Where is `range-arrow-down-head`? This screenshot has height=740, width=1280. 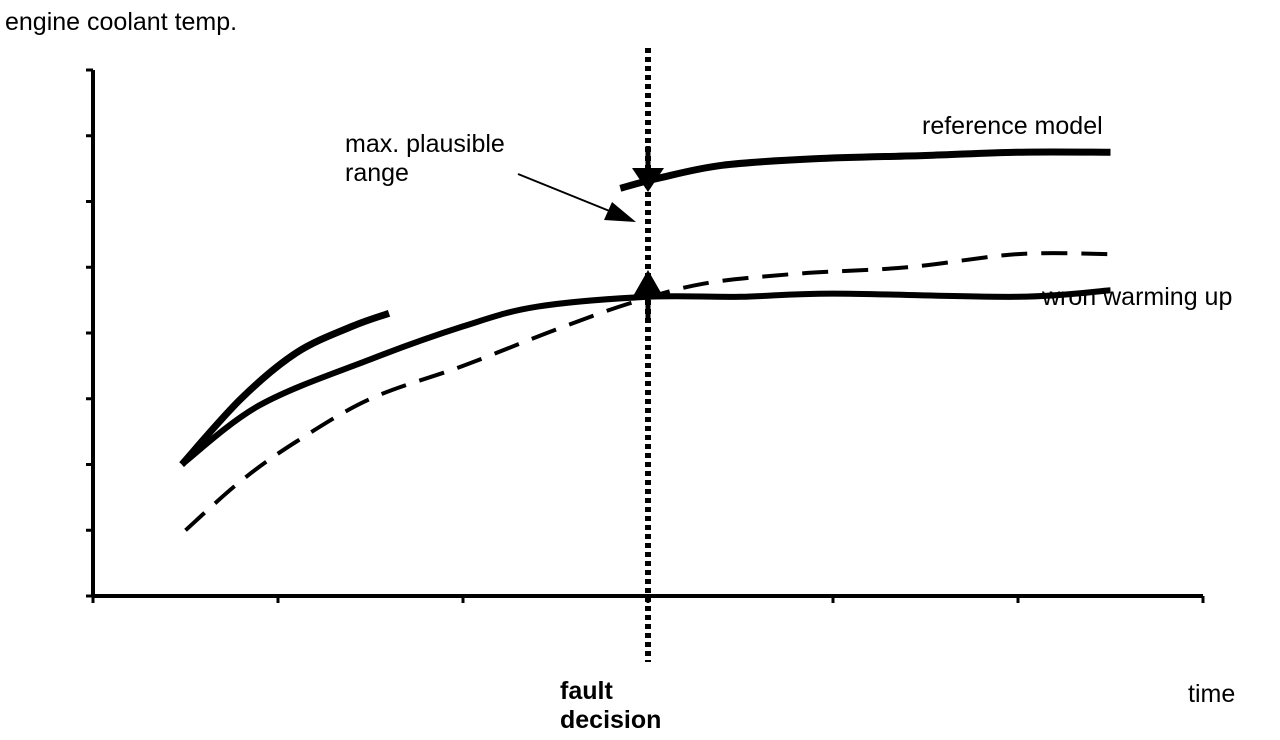 range-arrow-down-head is located at coordinates (648, 180).